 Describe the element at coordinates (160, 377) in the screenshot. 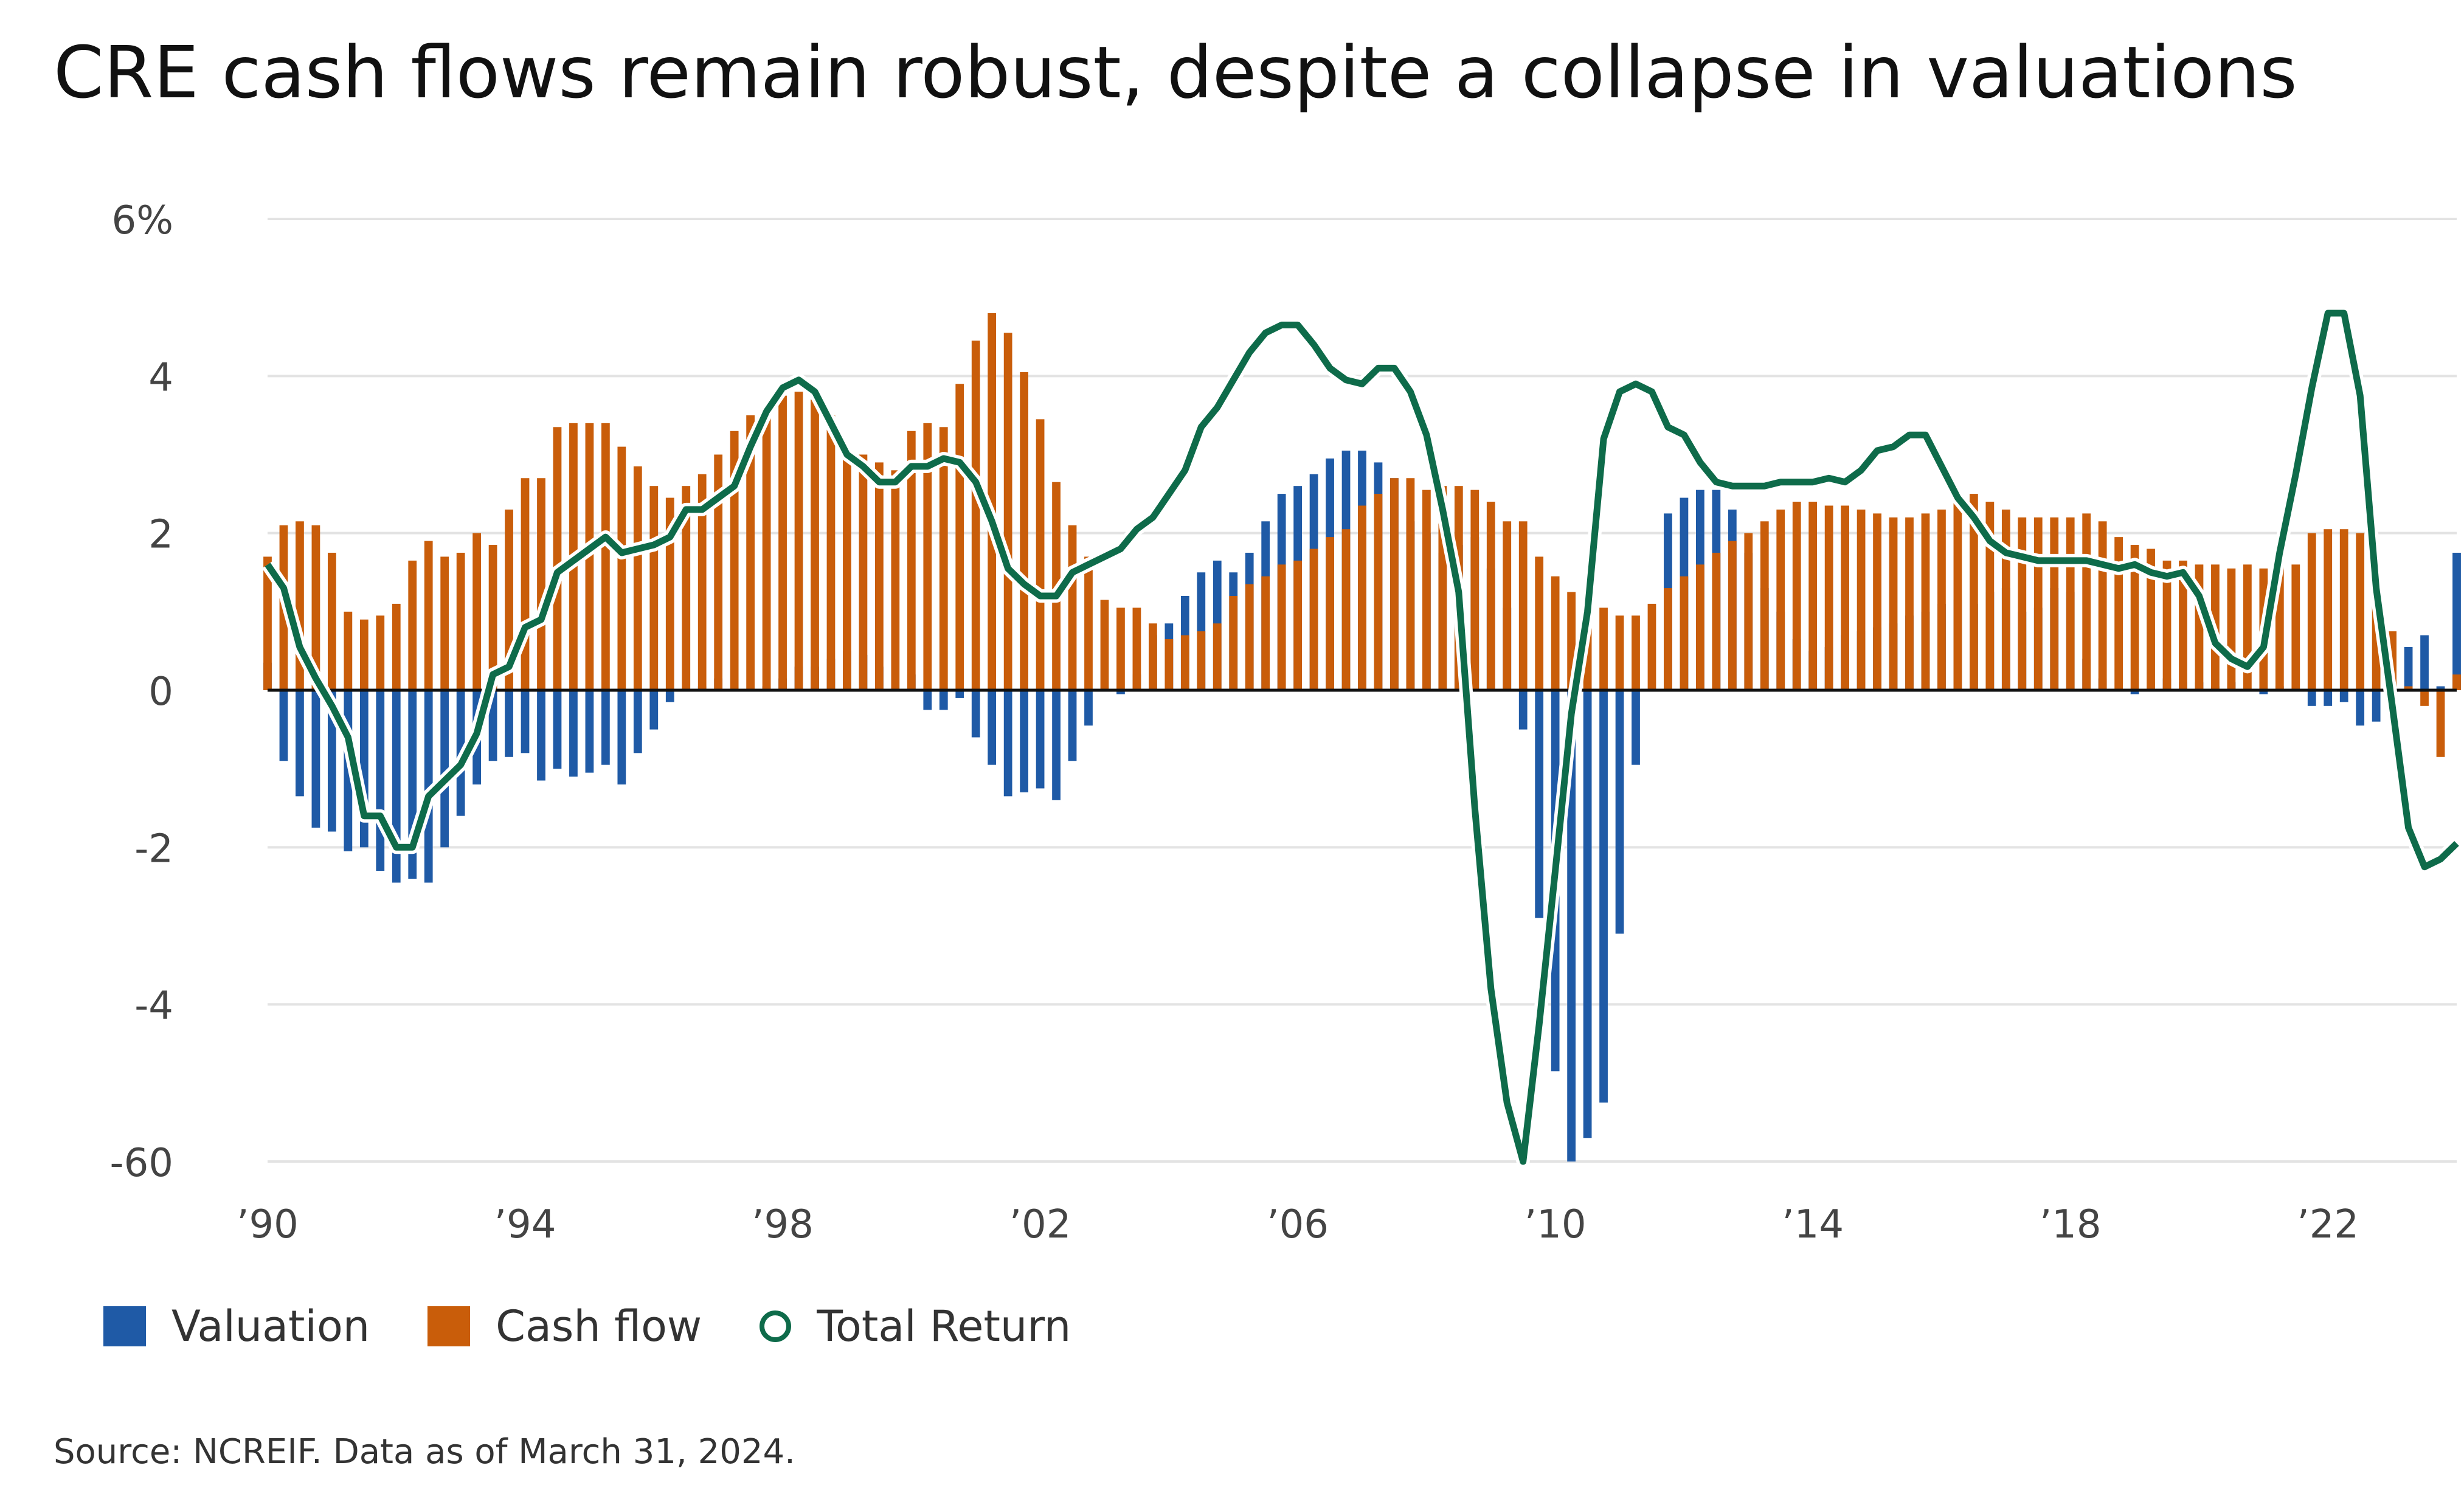

I see `y-tick-label: 4` at that location.